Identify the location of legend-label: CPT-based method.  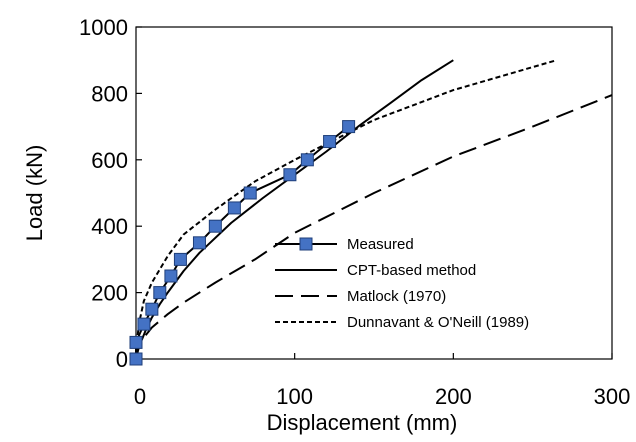
(411, 270).